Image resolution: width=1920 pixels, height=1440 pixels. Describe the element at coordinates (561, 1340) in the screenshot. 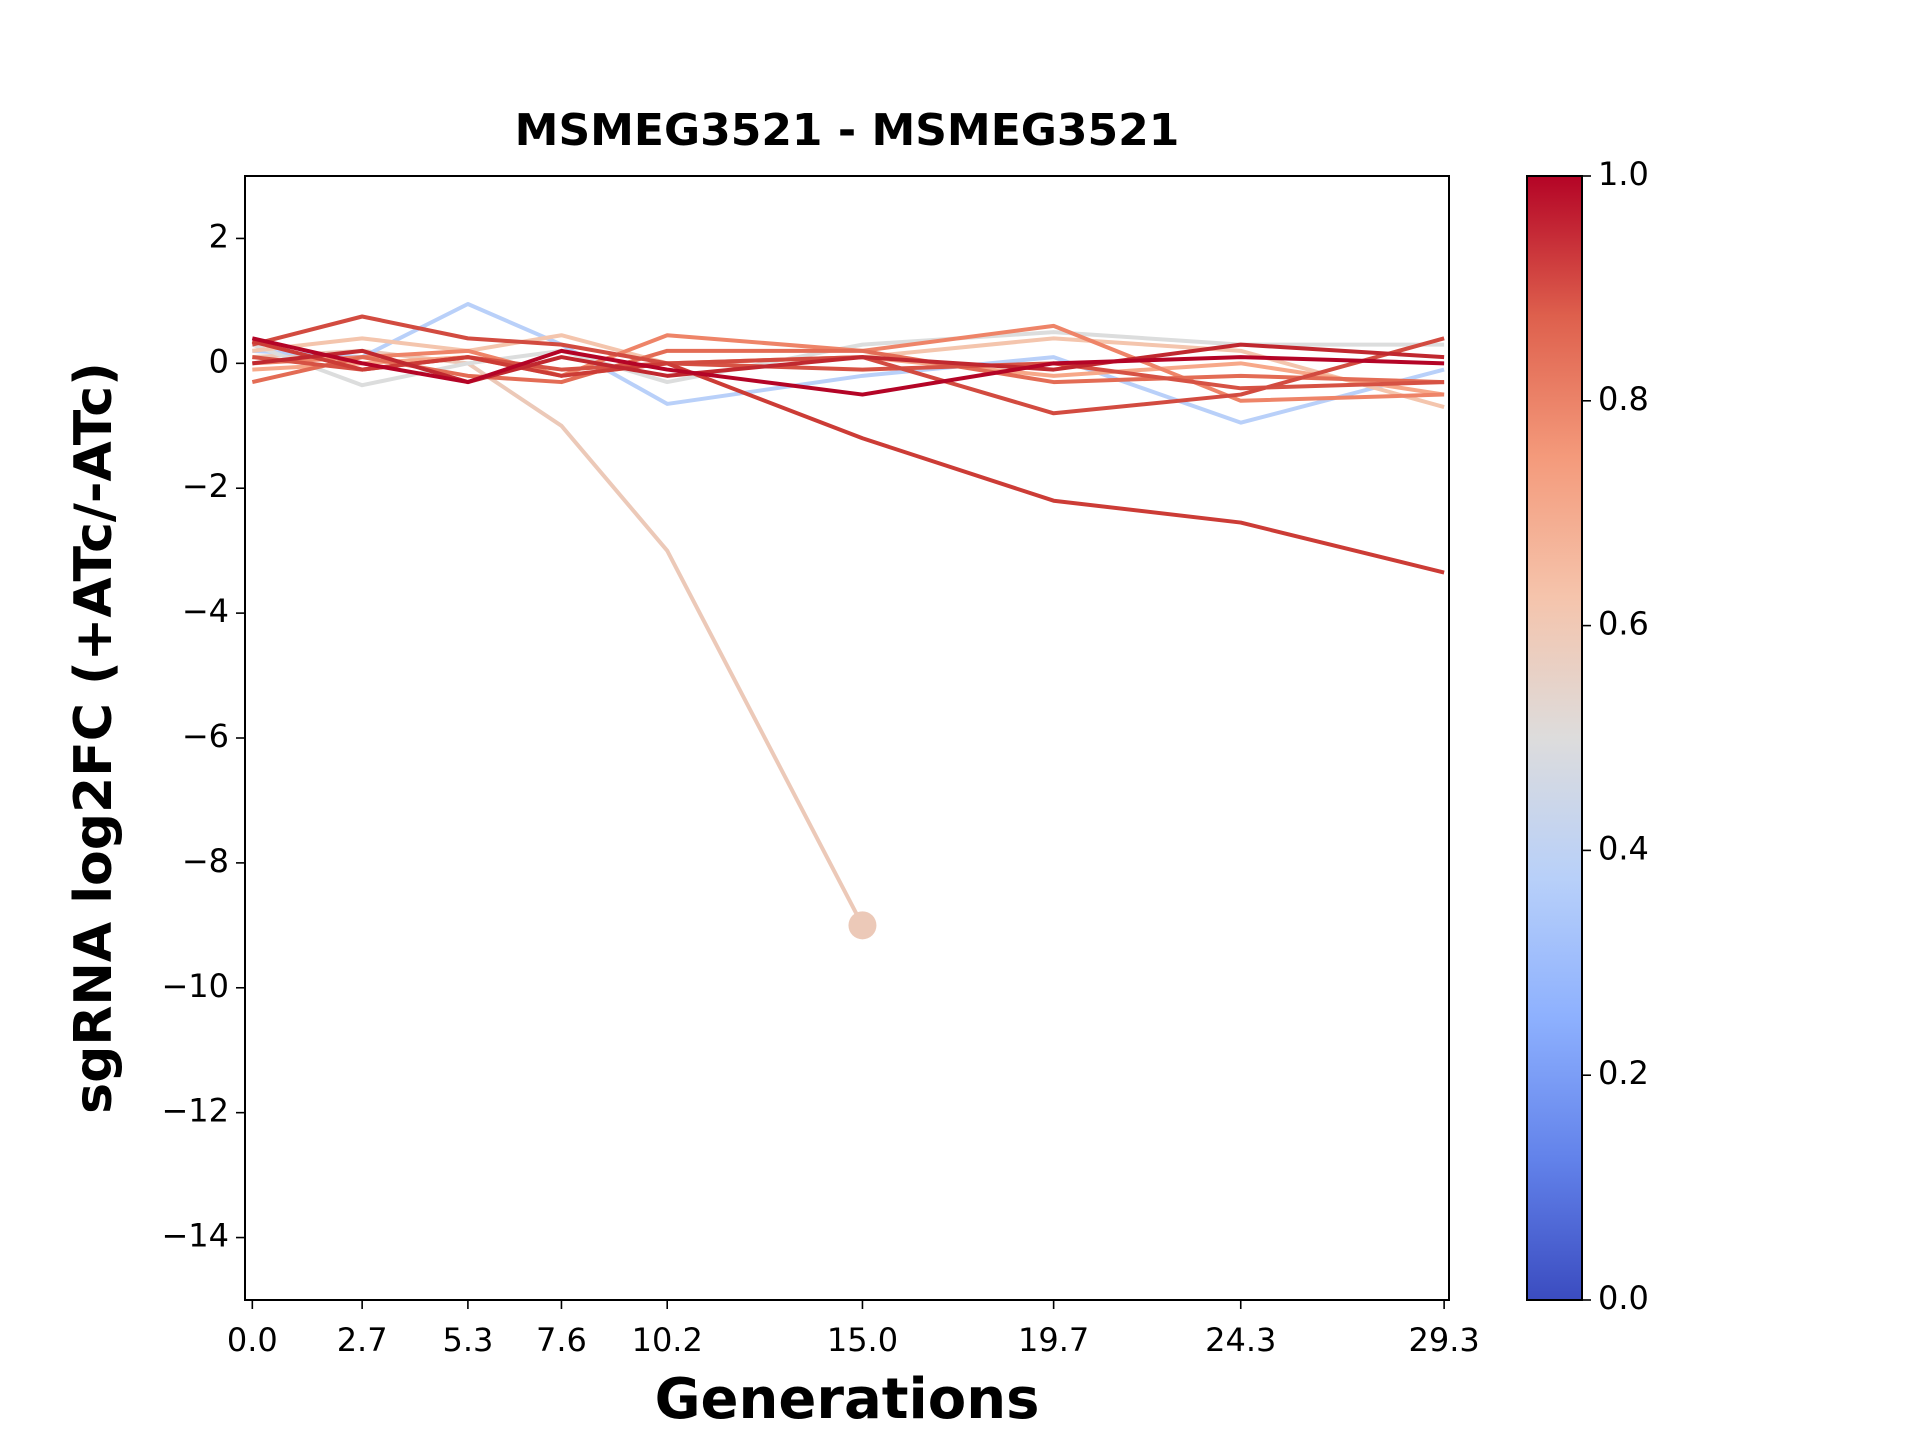

I see `x-tick-label: 7.6` at that location.